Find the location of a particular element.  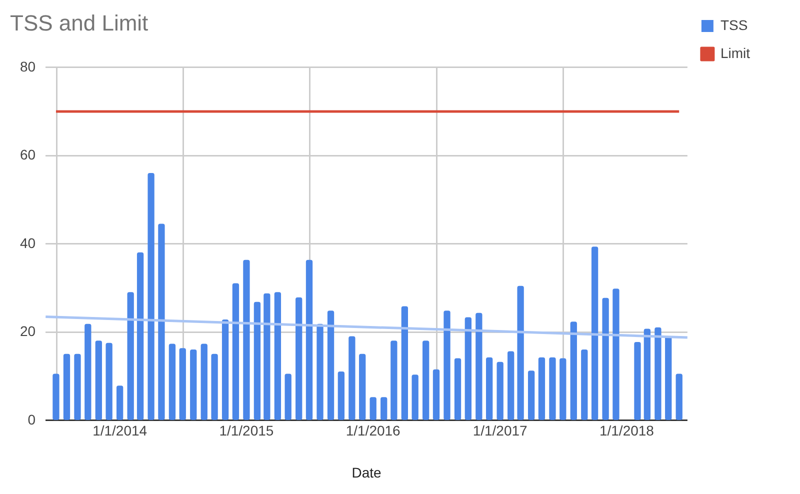

y-tick-label: 60 is located at coordinates (28, 154).